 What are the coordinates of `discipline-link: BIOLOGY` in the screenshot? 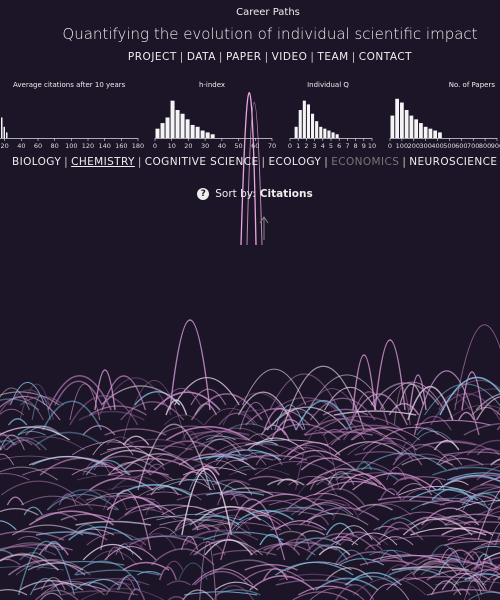 It's located at (37, 162).